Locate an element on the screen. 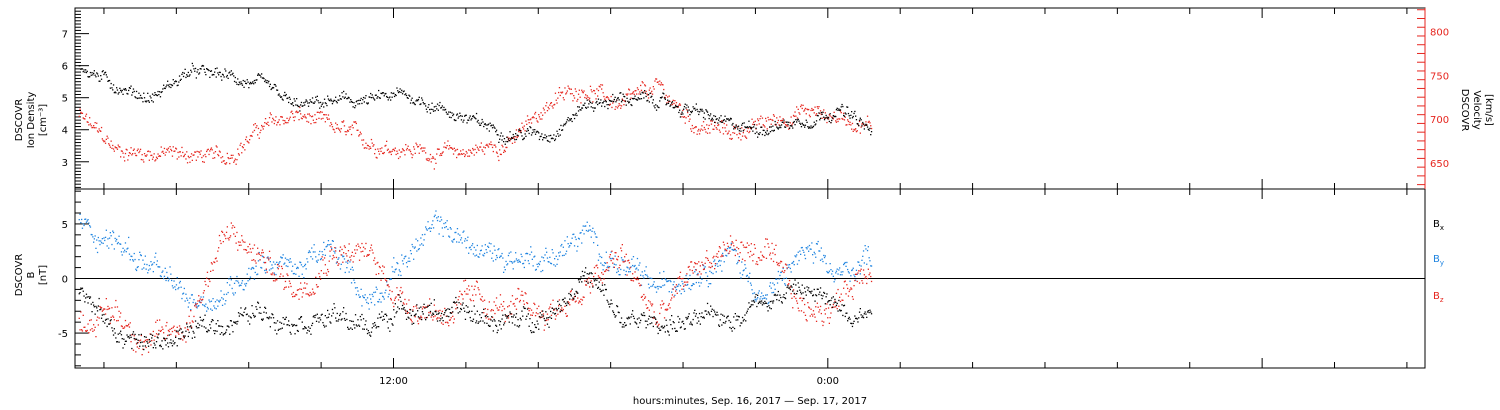 This screenshot has height=410, width=1500. velocity-tick-label: 700 is located at coordinates (1439, 120).